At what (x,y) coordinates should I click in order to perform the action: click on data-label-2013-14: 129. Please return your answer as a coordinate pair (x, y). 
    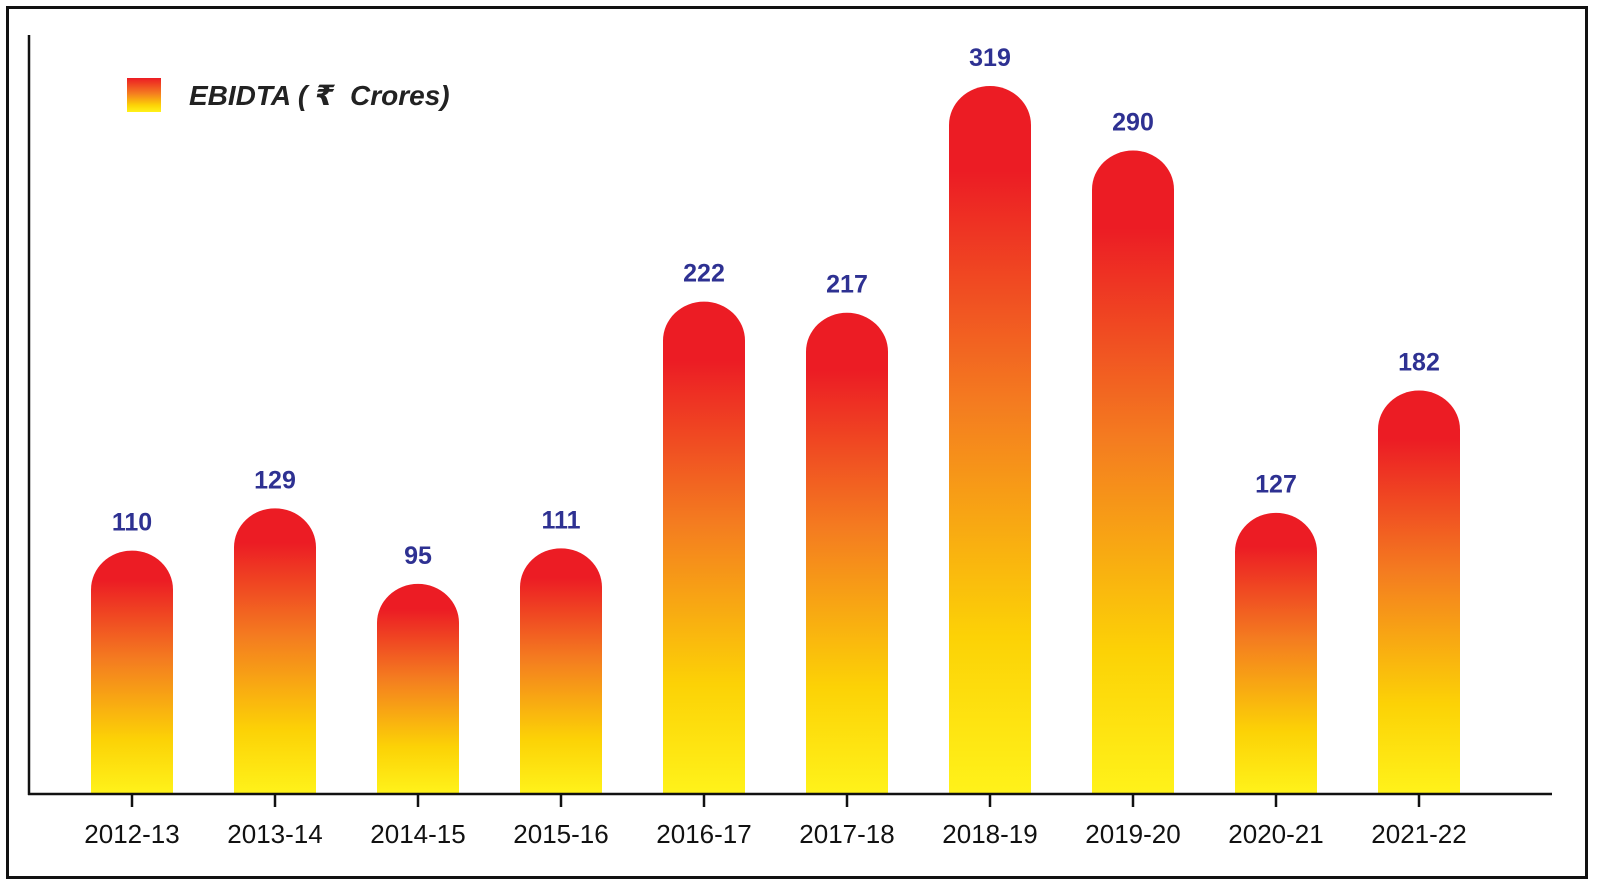
    Looking at the image, I should click on (275, 480).